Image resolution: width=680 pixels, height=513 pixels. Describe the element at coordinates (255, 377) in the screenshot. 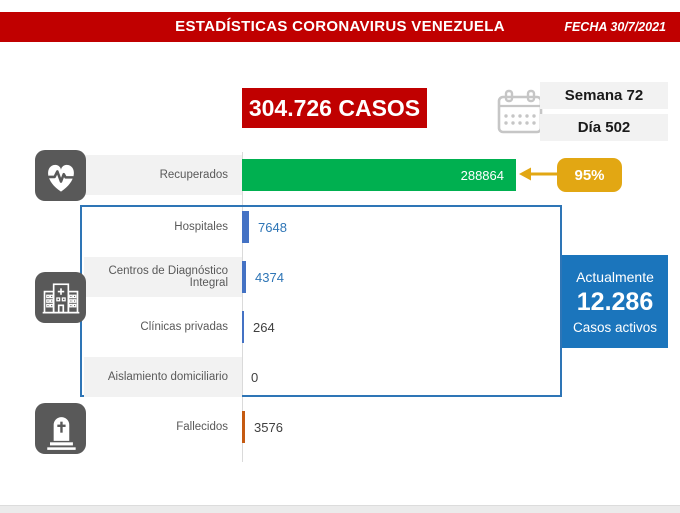

I see `row-value: 0` at that location.